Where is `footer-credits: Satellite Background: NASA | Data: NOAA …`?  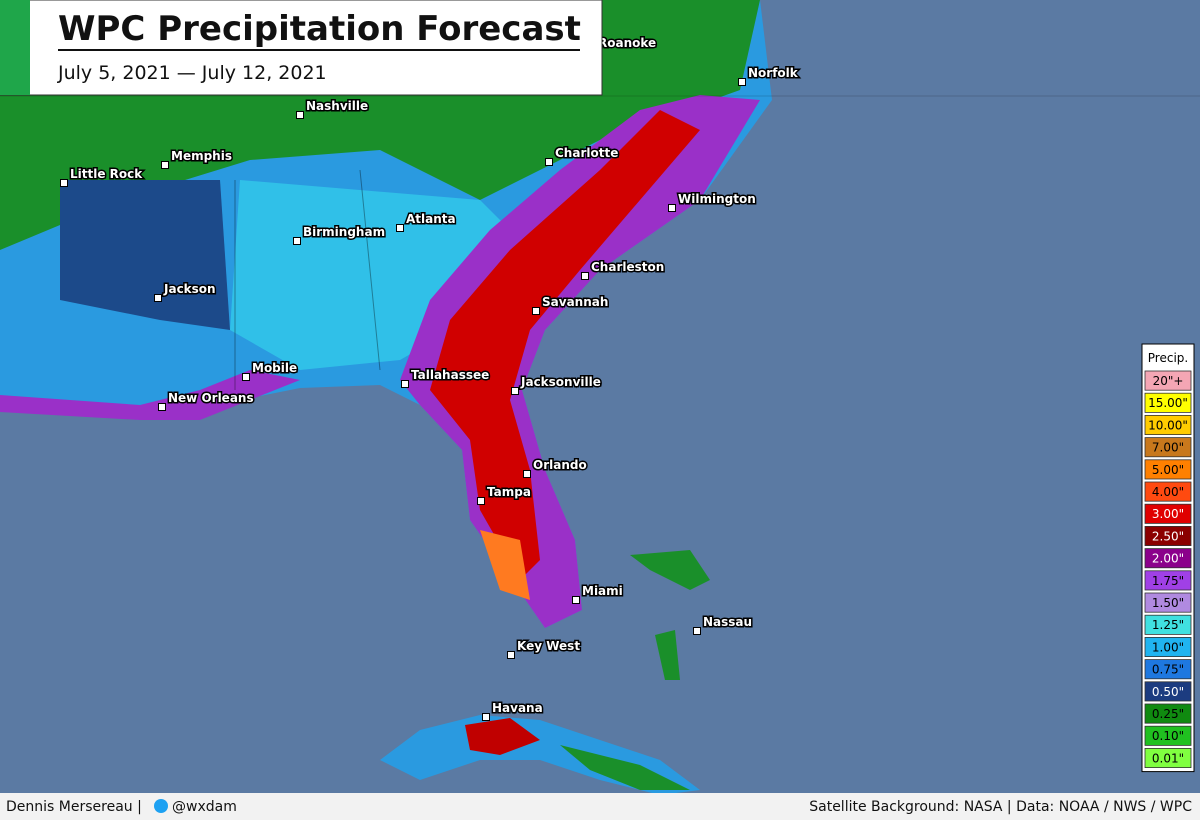
footer-credits: Satellite Background: NASA | Data: NOAA … is located at coordinates (1000, 807).